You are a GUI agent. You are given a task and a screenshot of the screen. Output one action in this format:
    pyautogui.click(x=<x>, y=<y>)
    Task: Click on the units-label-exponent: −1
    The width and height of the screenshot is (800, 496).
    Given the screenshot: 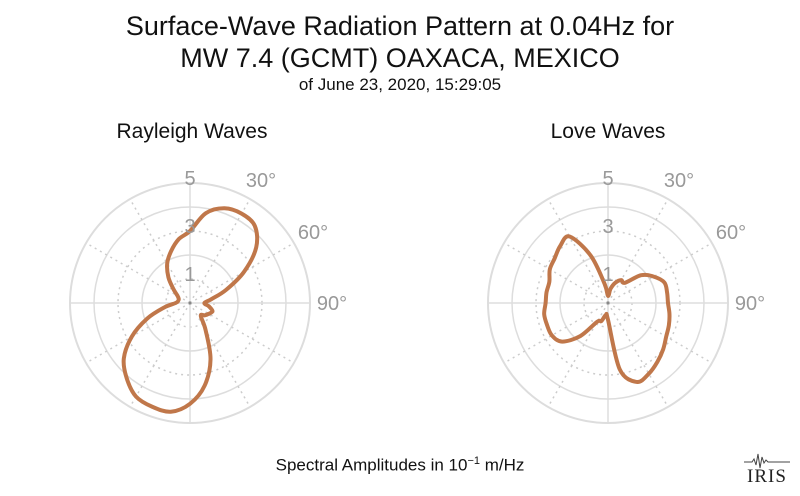 What is the action you would take?
    pyautogui.click(x=473, y=461)
    